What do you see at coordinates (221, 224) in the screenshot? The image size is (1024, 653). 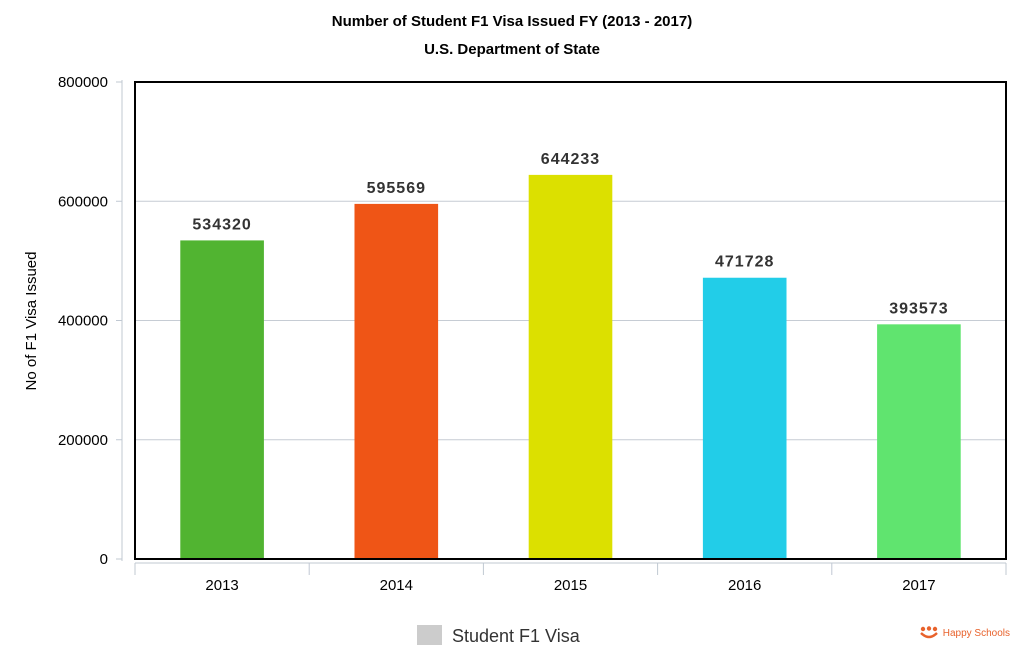 I see `data-label: 534320` at bounding box center [221, 224].